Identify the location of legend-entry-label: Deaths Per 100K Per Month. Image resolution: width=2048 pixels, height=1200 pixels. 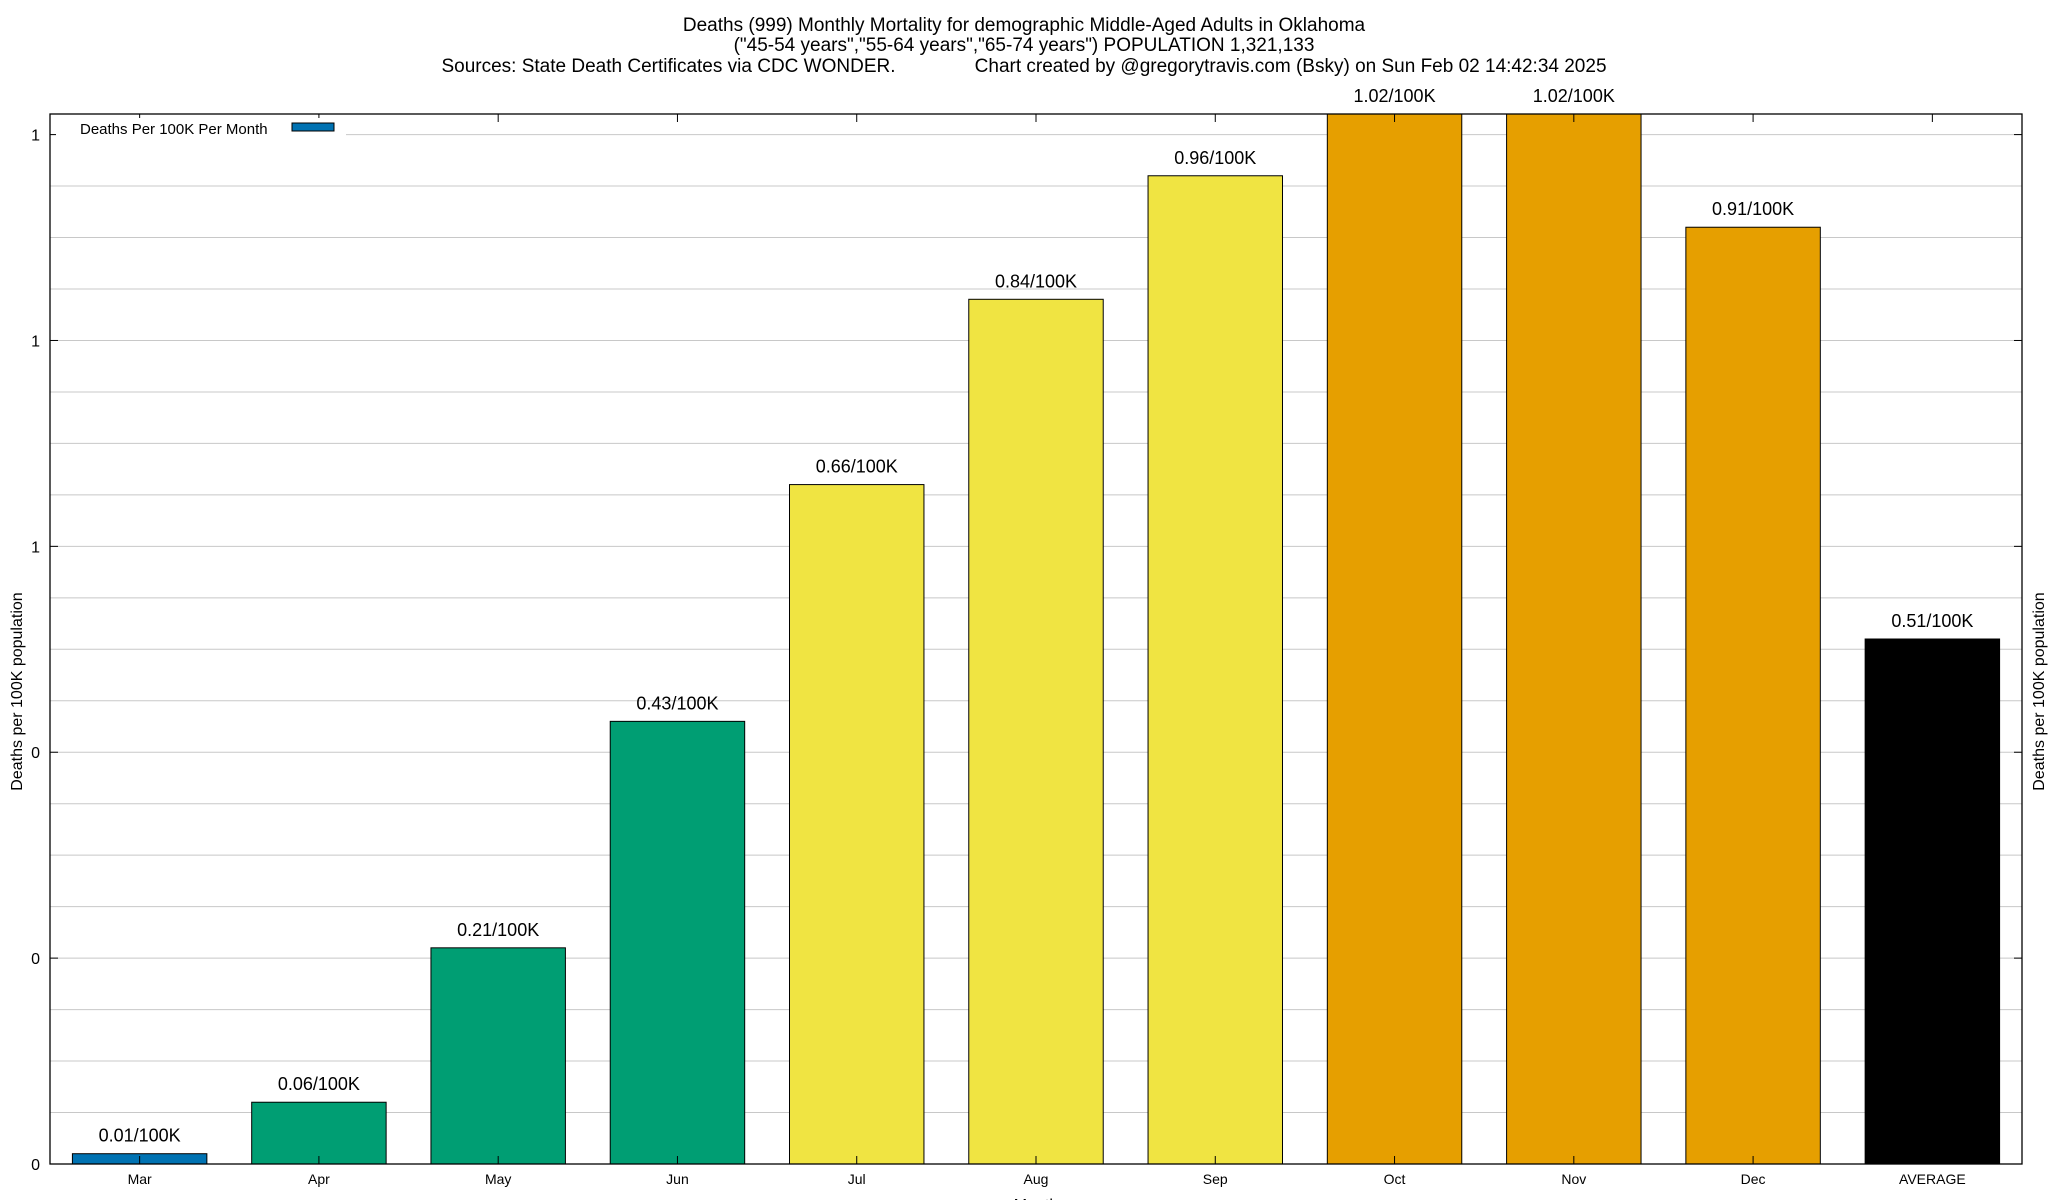
(174, 129).